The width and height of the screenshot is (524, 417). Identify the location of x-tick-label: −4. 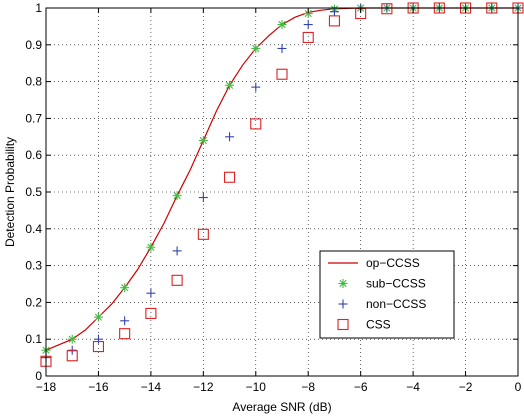
(413, 387).